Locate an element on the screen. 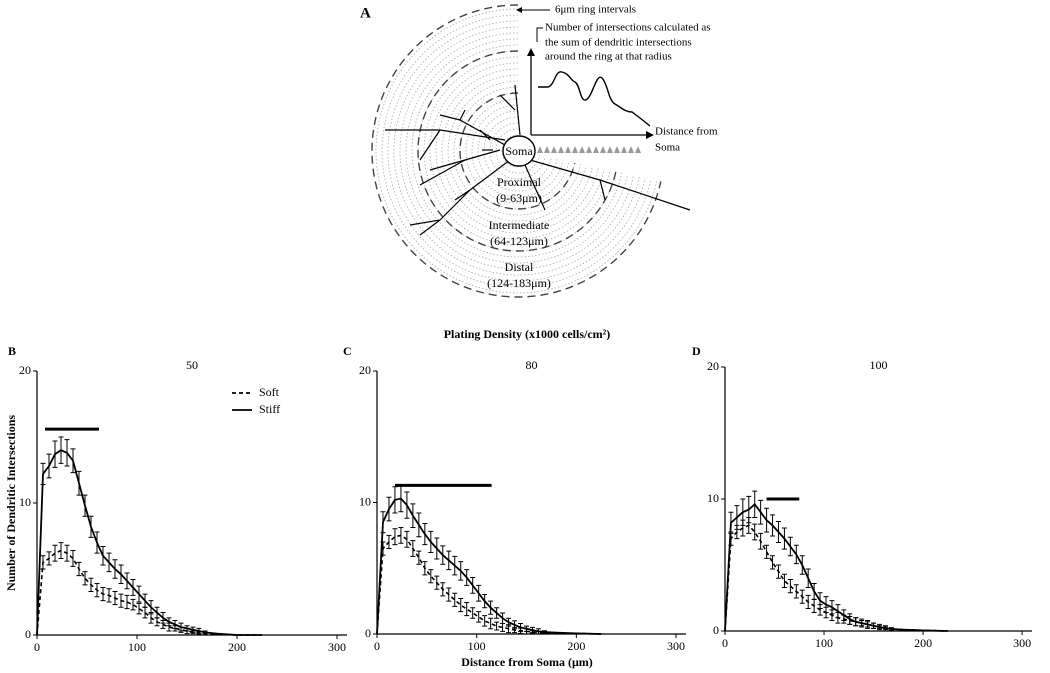 The height and width of the screenshot is (673, 1050). panel-label: D is located at coordinates (696, 351).